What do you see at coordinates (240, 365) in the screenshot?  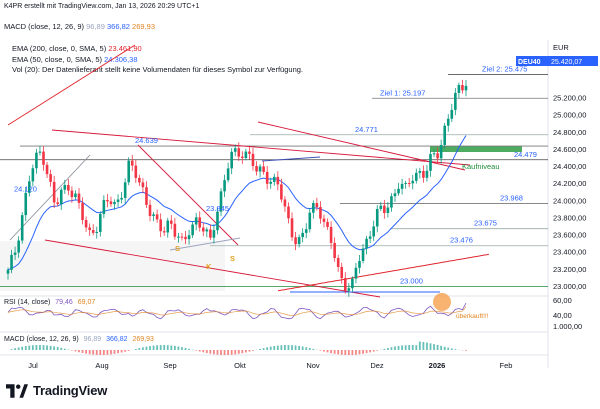 I see `time-tick: Okt` at bounding box center [240, 365].